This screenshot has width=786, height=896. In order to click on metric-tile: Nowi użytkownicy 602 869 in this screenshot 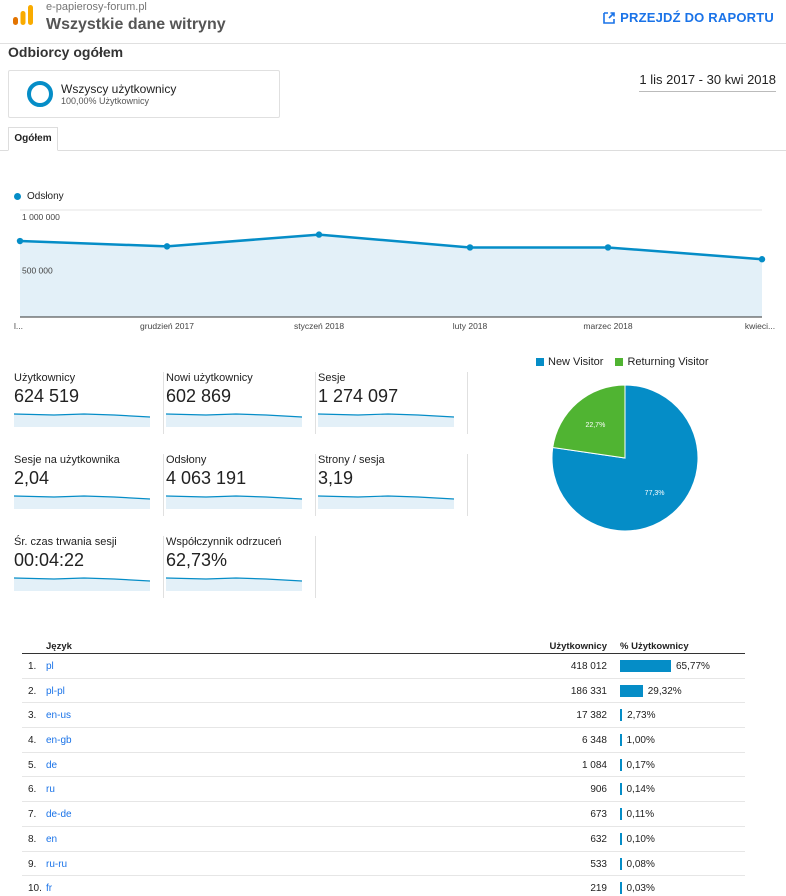, I will do `click(241, 403)`.